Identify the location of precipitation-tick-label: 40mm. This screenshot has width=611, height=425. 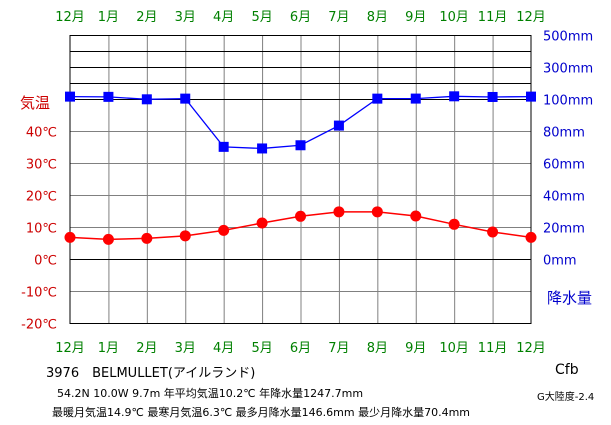
(564, 197).